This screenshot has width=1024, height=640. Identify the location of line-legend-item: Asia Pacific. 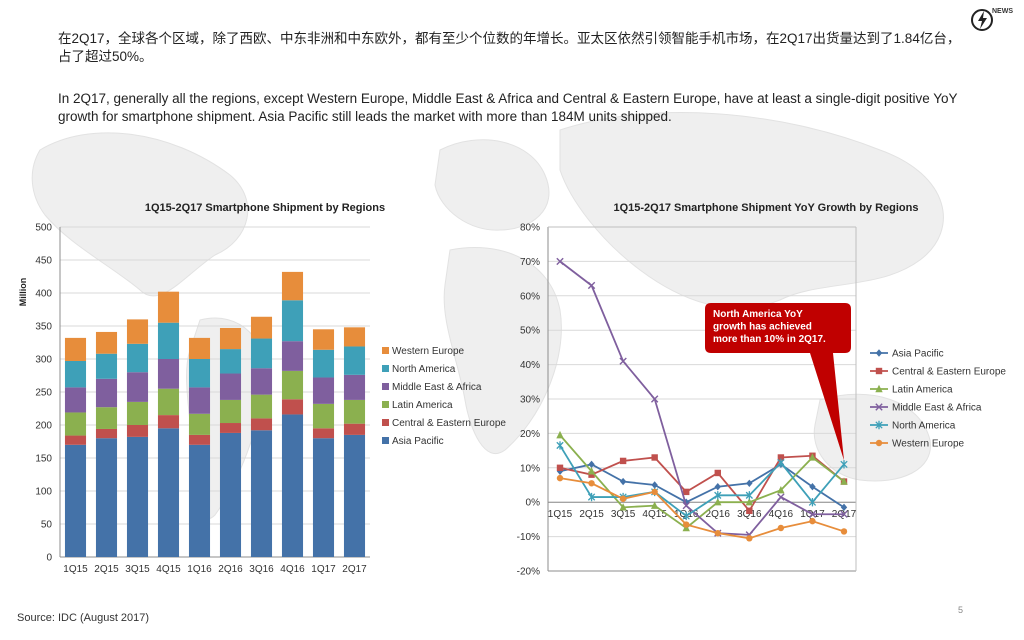
(907, 354).